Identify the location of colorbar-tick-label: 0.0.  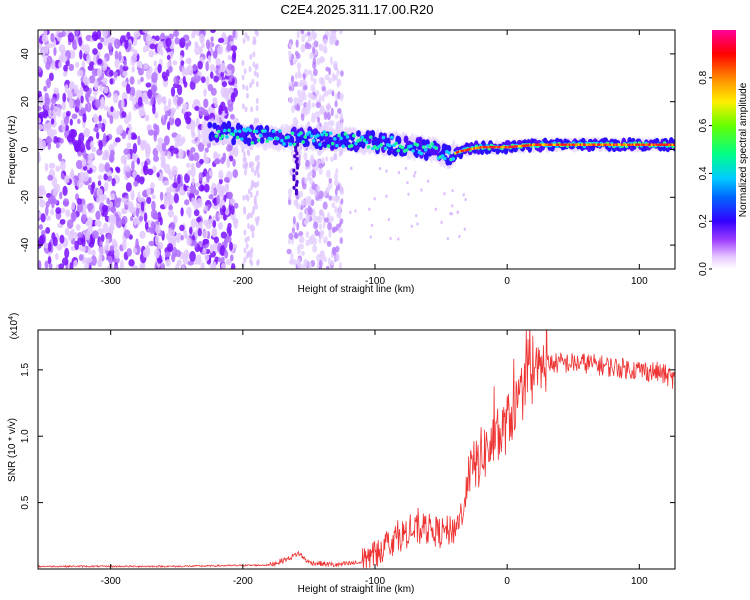
(703, 269).